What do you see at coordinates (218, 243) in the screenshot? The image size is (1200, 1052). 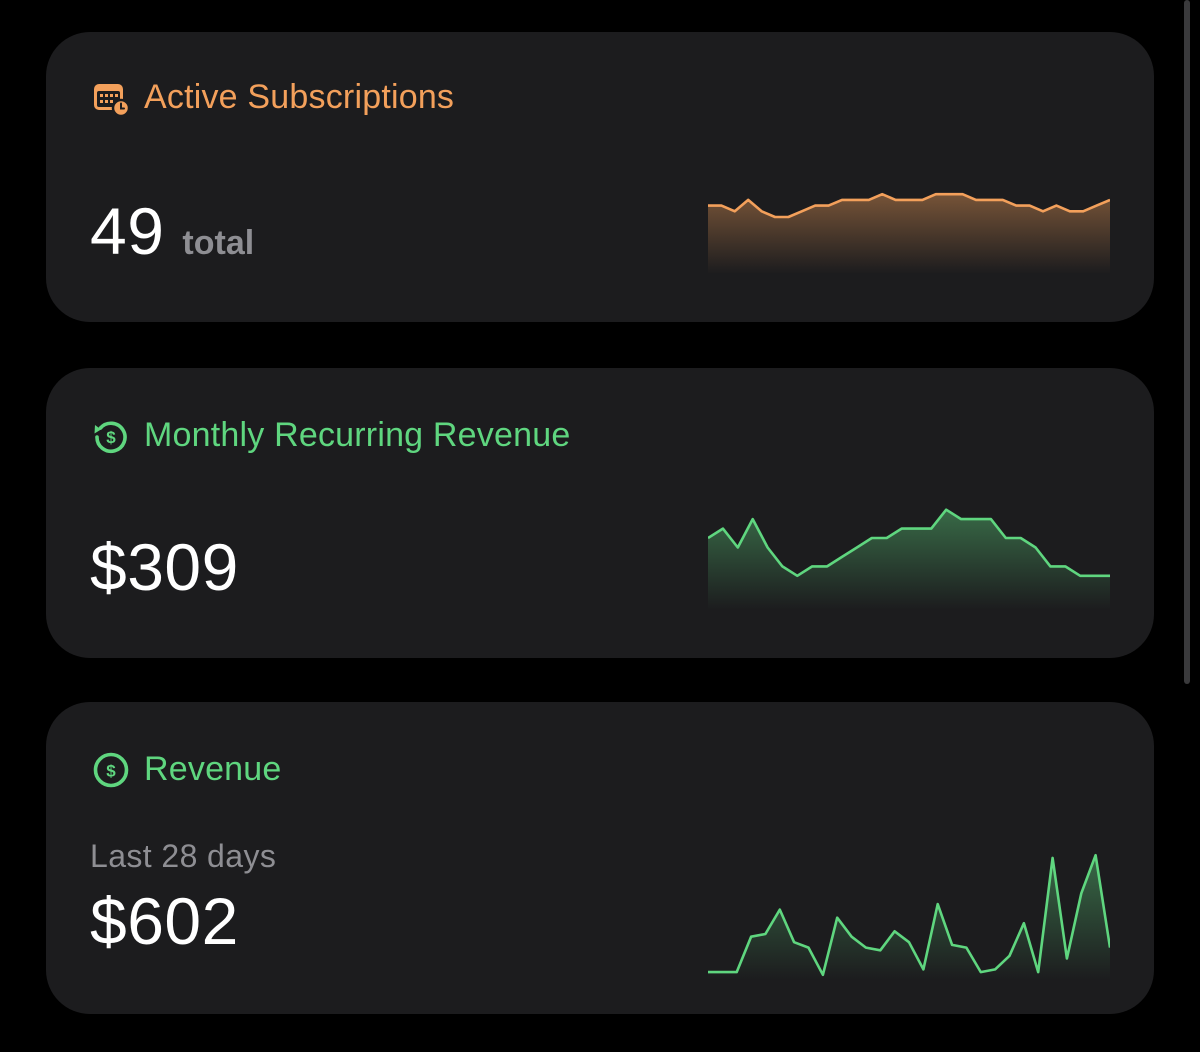 I see `metric-unit: total` at bounding box center [218, 243].